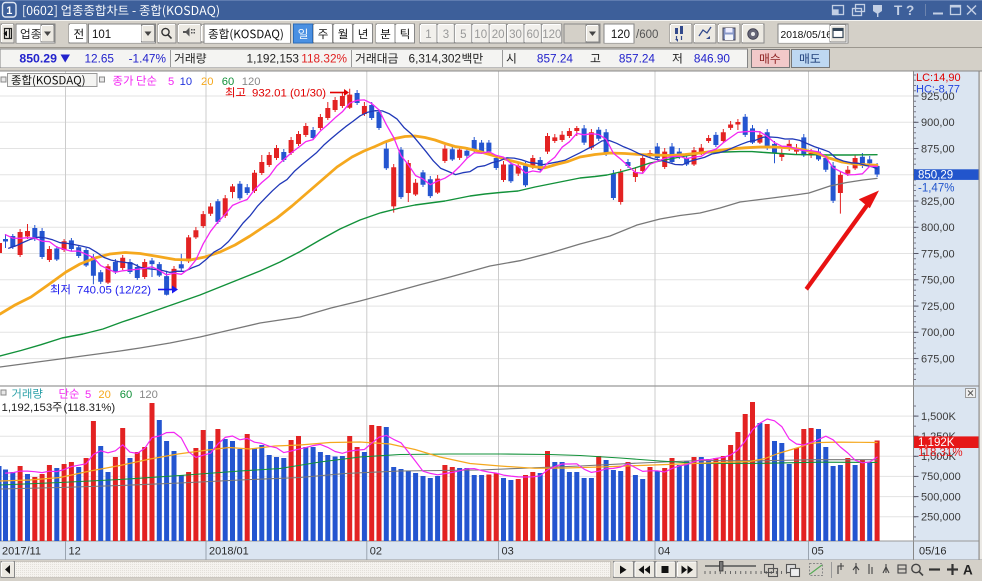  I want to click on svg-text: LC:14,90, so click(938, 78).